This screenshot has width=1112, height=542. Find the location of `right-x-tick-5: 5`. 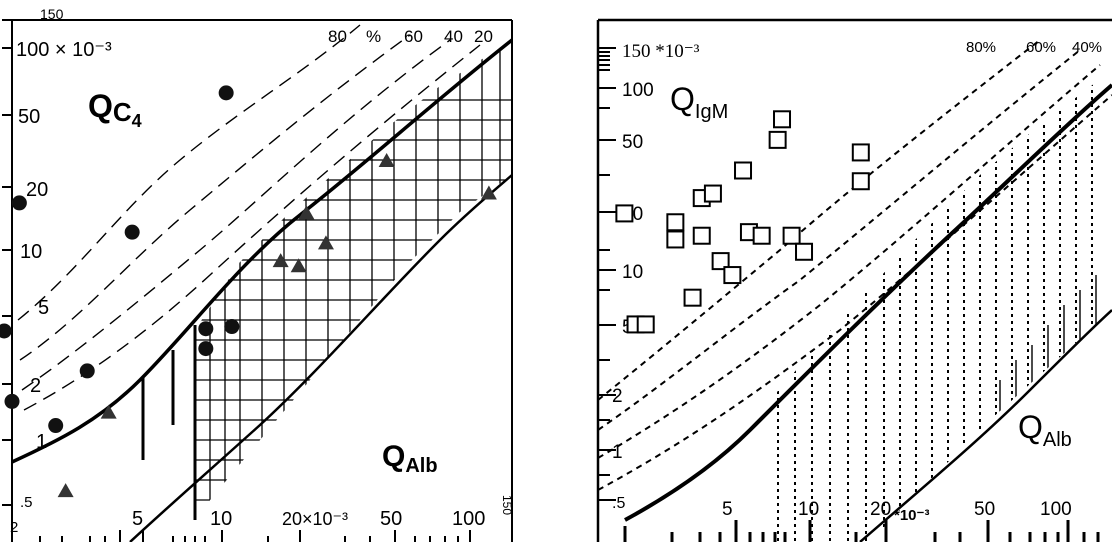

right-x-tick-5: 5 is located at coordinates (727, 509).